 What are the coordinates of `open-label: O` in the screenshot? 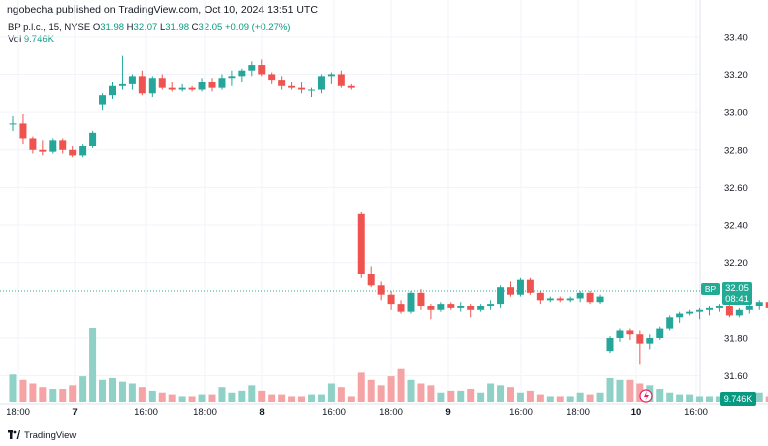 It's located at (96, 27).